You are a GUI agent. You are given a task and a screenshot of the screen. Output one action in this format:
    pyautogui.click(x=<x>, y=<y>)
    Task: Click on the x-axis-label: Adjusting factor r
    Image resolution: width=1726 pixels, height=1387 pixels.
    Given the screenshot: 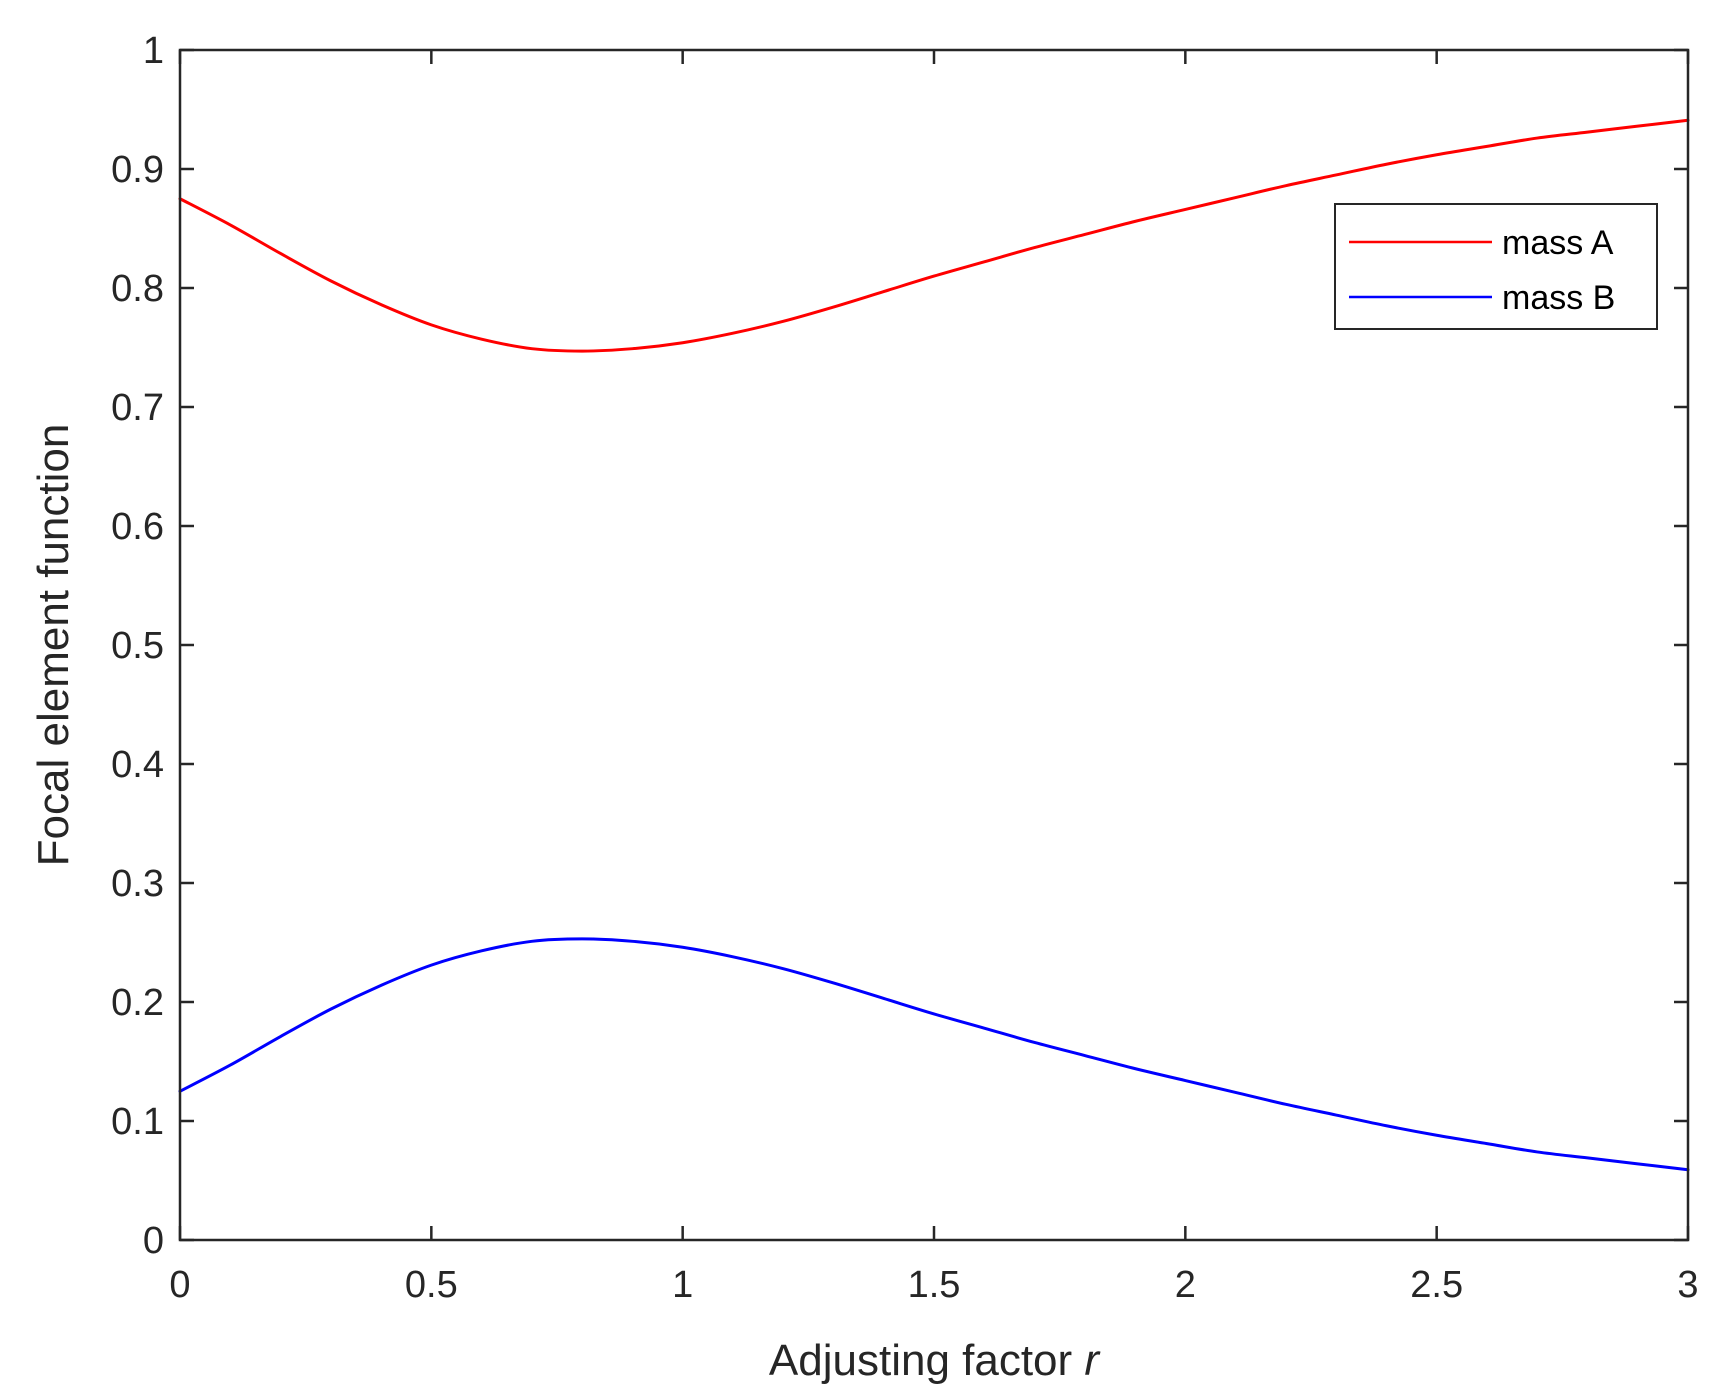 What is the action you would take?
    pyautogui.click(x=935, y=1360)
    